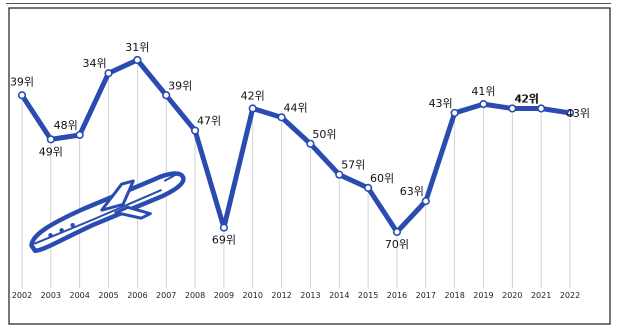 This screenshot has width=617, height=328. I want to click on x-tick-2008: 2008, so click(195, 295).